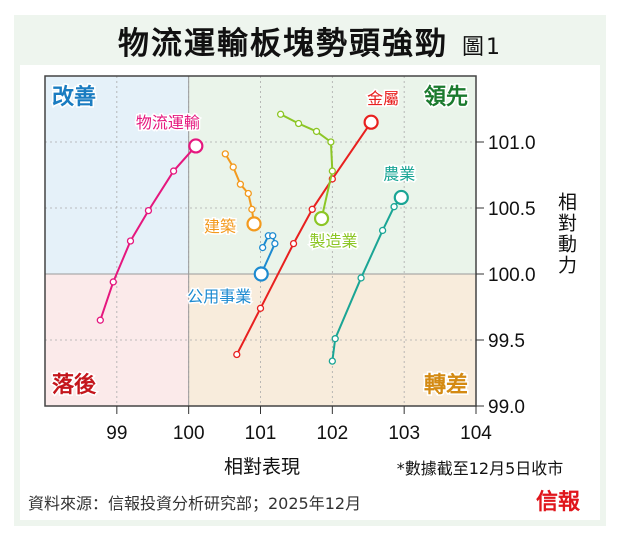 The image size is (620, 539). What do you see at coordinates (506, 341) in the screenshot?
I see `y-tick-label: 99.5` at bounding box center [506, 341].